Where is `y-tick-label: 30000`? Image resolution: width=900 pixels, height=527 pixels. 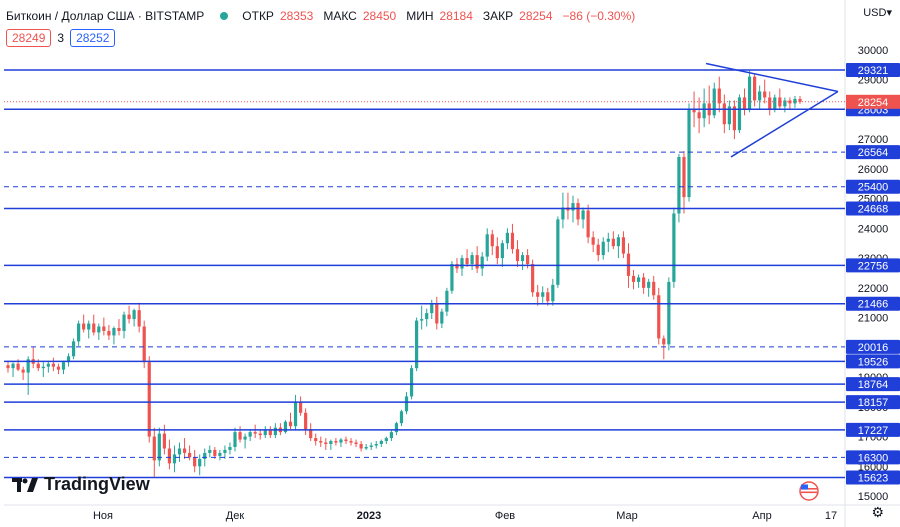 y-tick-label: 30000 is located at coordinates (873, 51).